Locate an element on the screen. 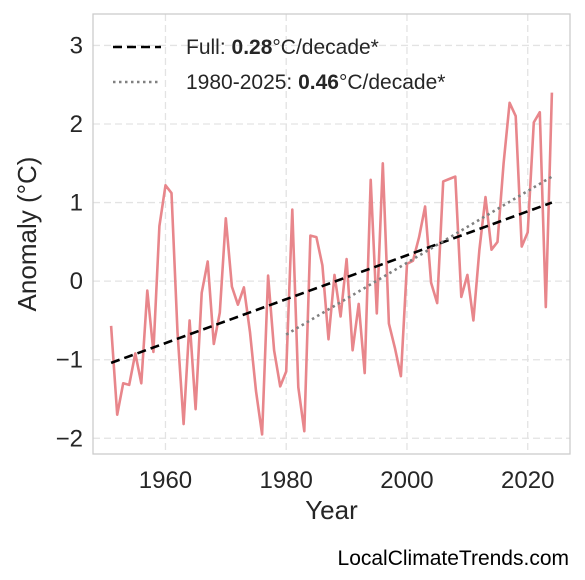 The image size is (585, 580). y-tick-labels: −2 −1 0 1 2 3 is located at coordinates (69, 242).